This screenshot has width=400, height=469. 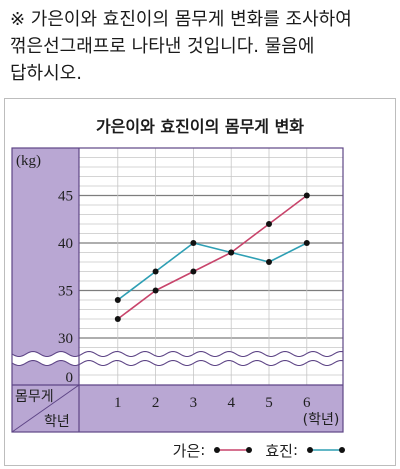 I want to click on y-tick-label: 30, so click(x=65, y=339).